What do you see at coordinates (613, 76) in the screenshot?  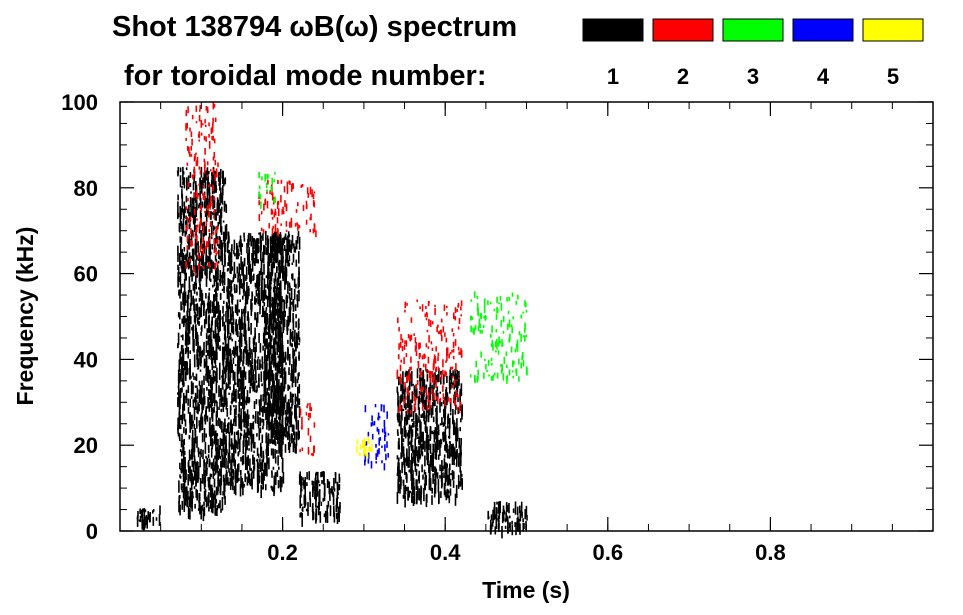 I see `legend-label-mode-1: 1` at bounding box center [613, 76].